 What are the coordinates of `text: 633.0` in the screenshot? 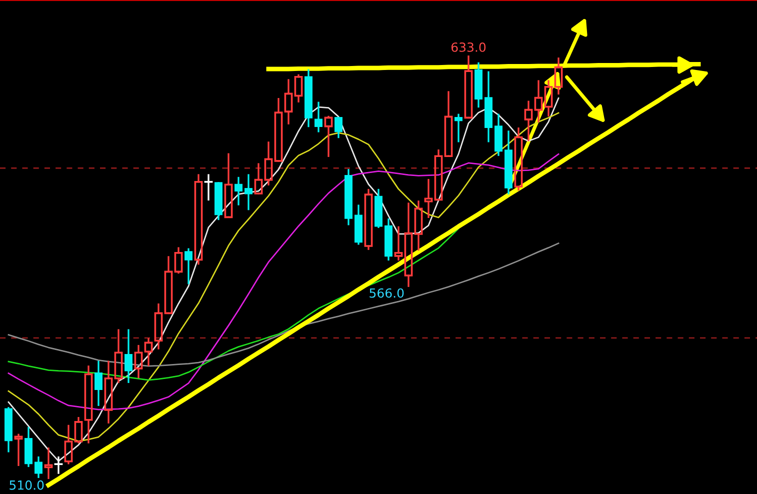 It's located at (468, 47).